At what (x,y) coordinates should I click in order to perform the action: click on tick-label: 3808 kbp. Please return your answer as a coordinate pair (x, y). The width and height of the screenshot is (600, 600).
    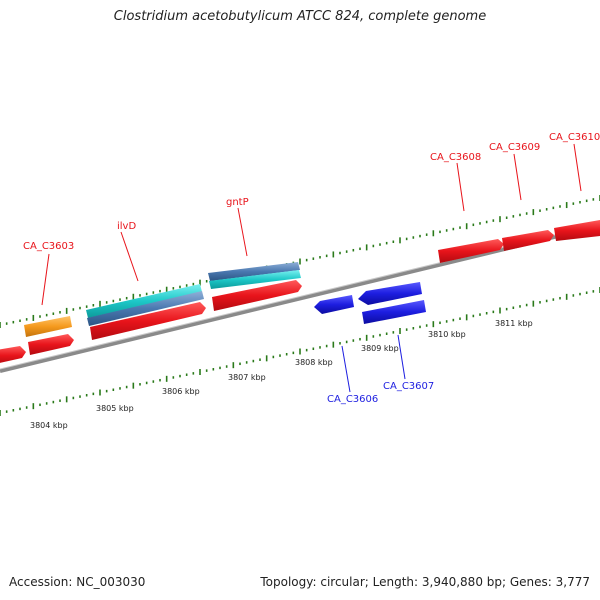
    Looking at the image, I should click on (314, 362).